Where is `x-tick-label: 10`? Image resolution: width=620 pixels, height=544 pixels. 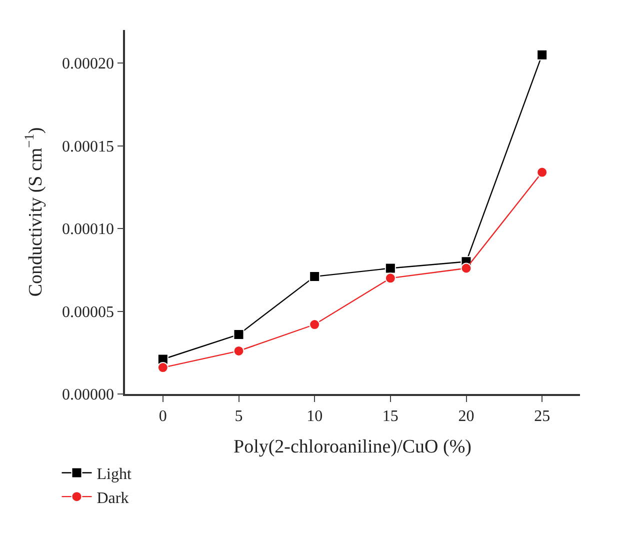 x-tick-label: 10 is located at coordinates (314, 416).